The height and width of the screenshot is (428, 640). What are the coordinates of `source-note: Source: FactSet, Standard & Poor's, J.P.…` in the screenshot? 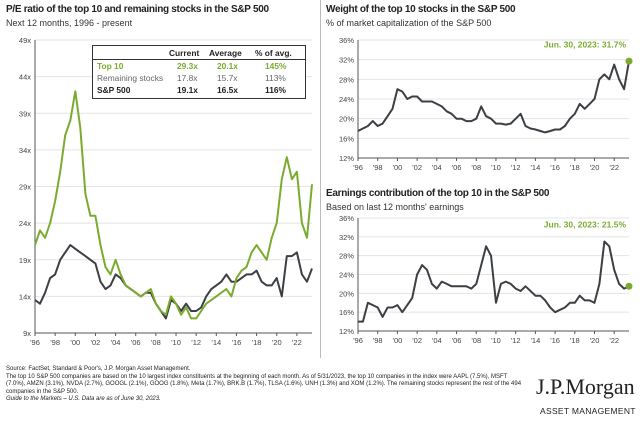 It's located at (98, 369).